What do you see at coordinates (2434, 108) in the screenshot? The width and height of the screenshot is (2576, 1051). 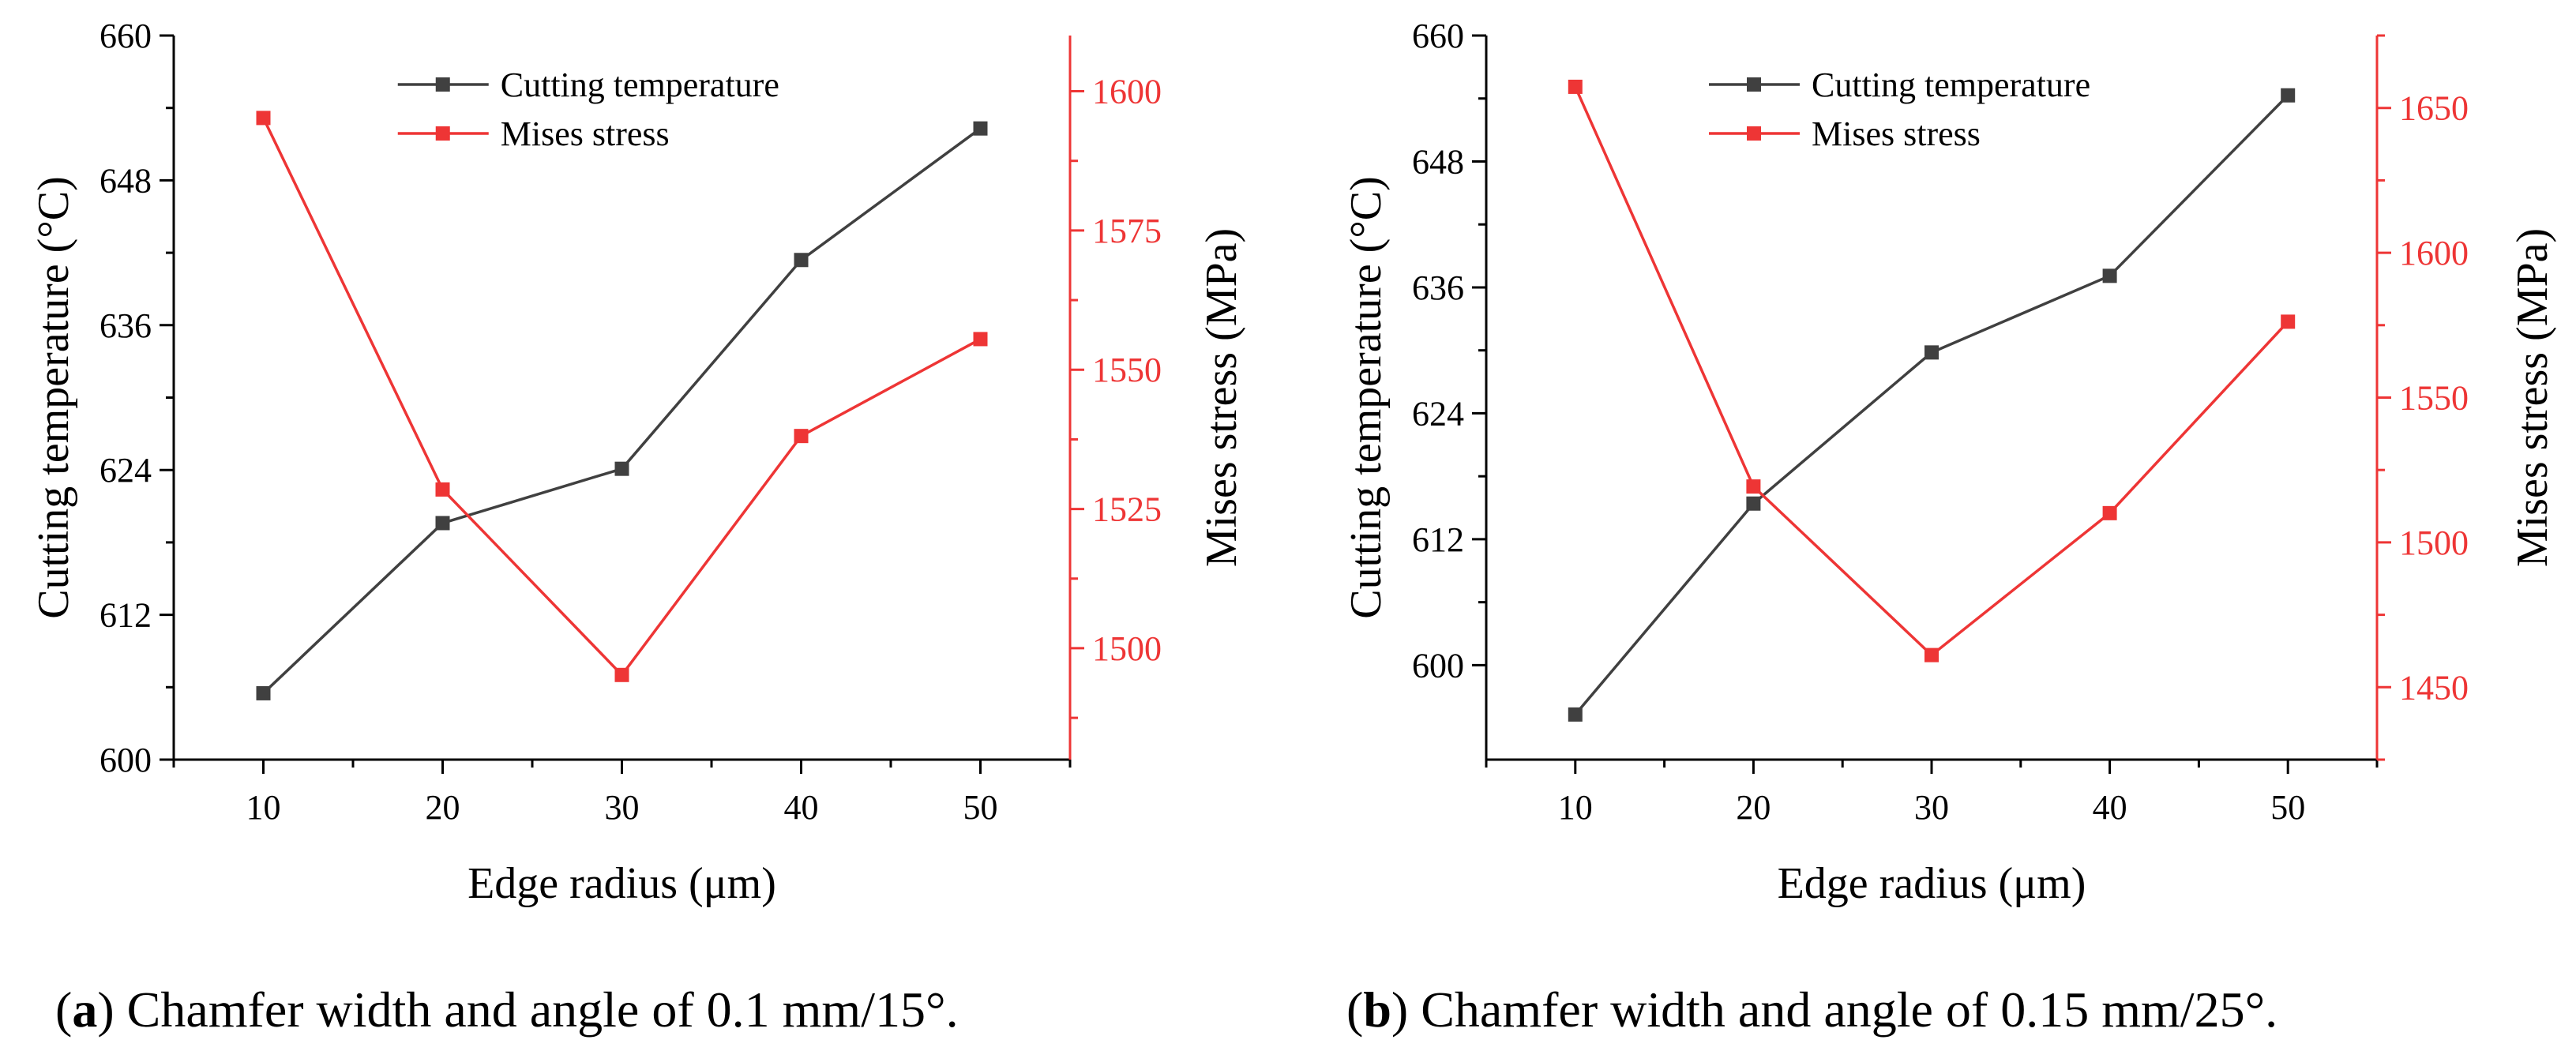 I see `y2-tick-label: 1650` at bounding box center [2434, 108].